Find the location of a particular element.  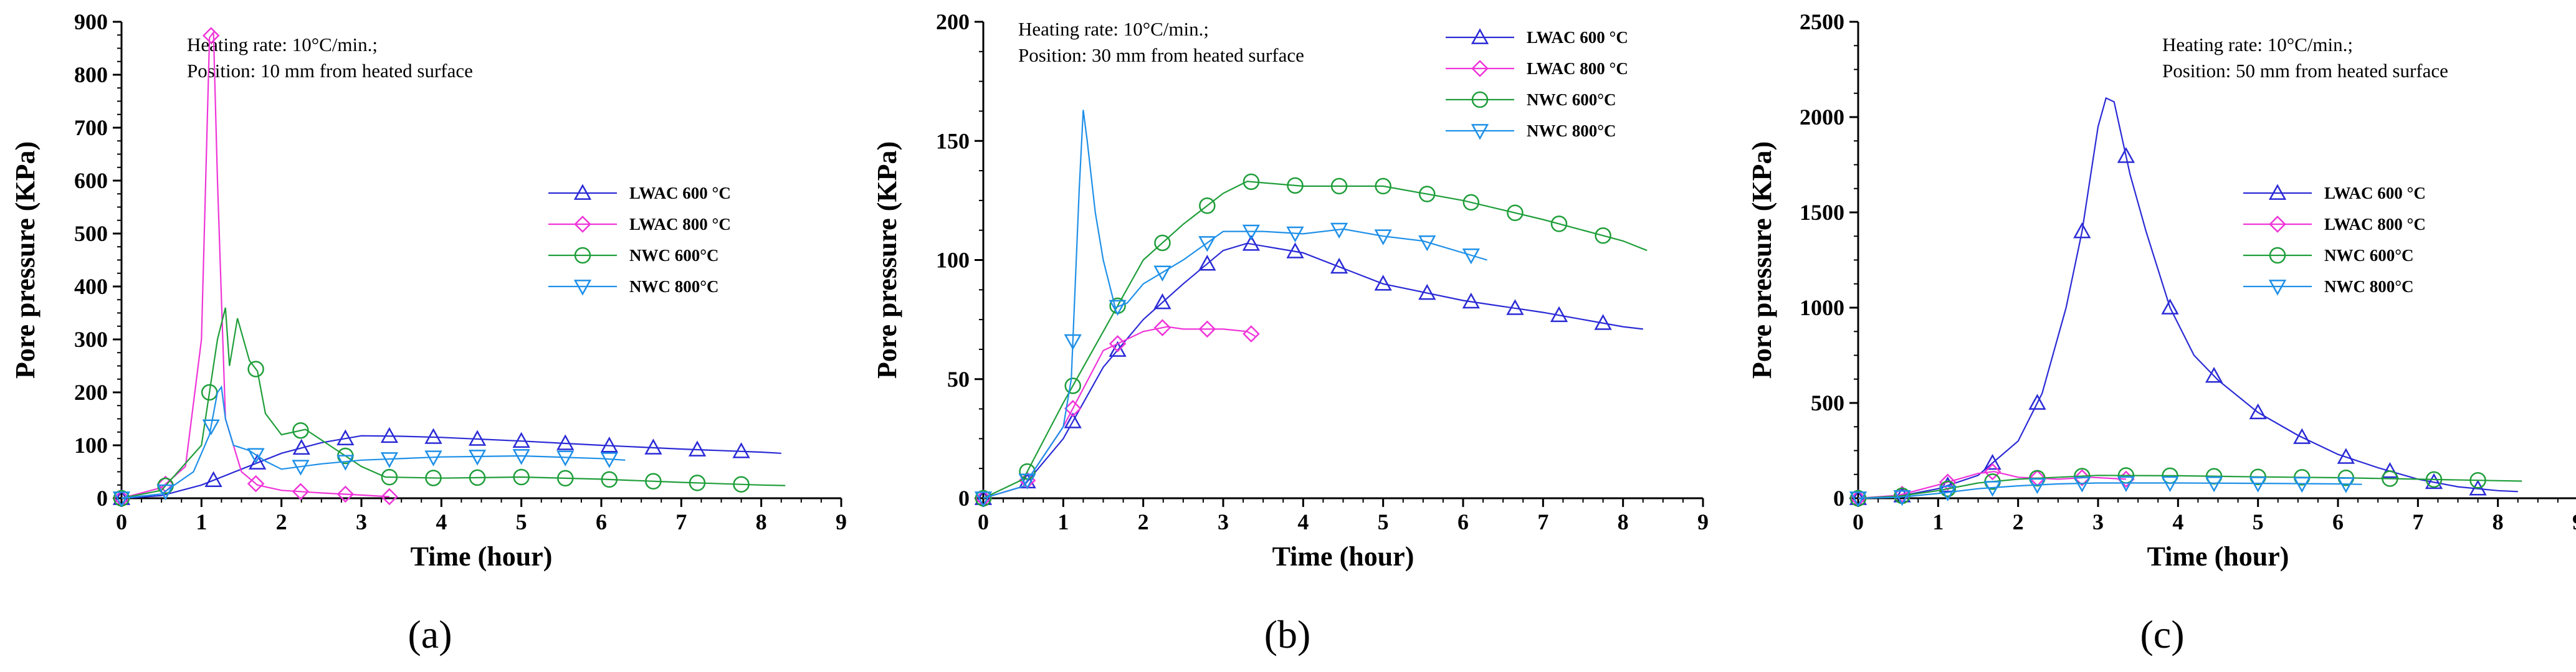

y-tick-label: 500 is located at coordinates (91, 233).